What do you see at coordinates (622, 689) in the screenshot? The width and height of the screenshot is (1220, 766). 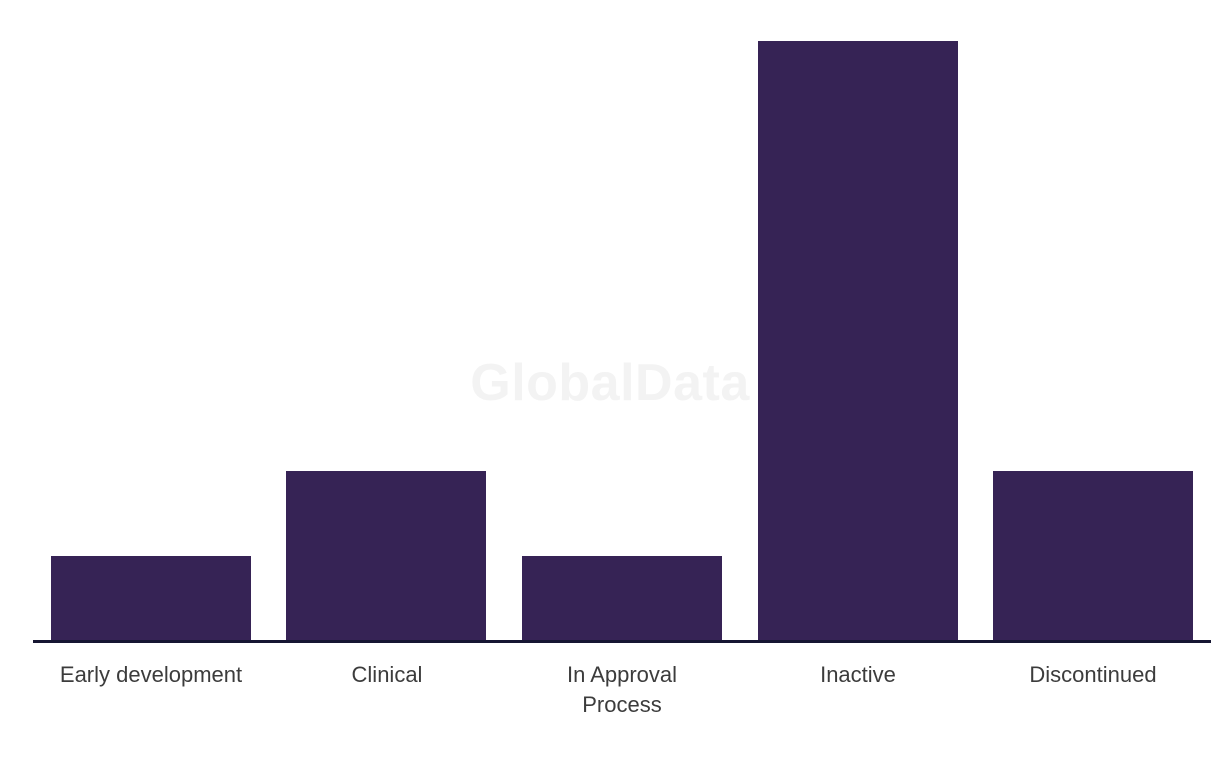 I see `x-tick-label-in-approval-process: In Approval Process` at bounding box center [622, 689].